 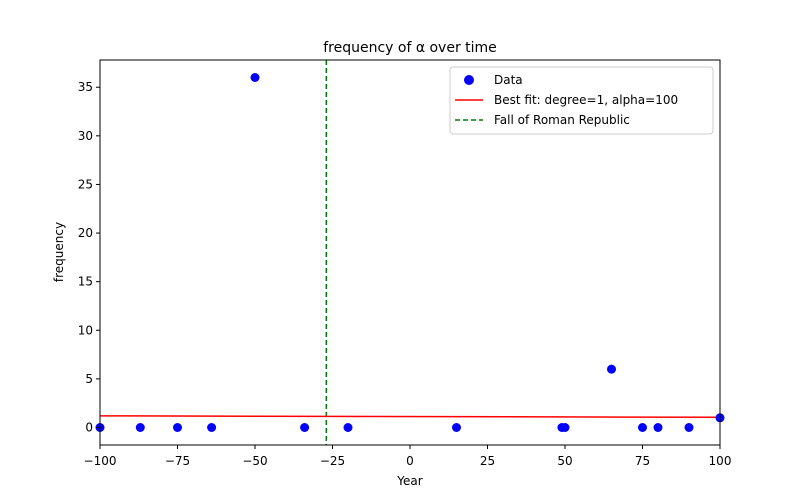 I want to click on y-tick-label: 5, so click(x=89, y=379).